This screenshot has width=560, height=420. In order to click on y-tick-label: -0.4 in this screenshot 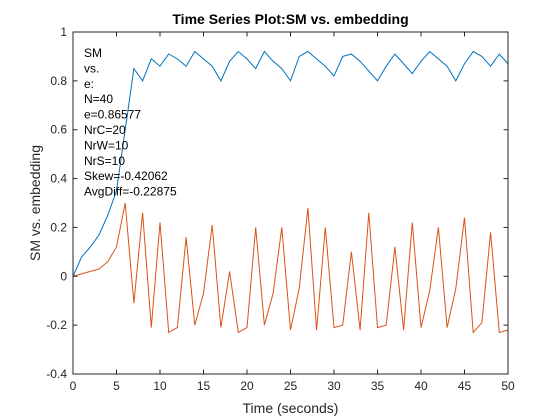, I will do `click(56, 374)`.